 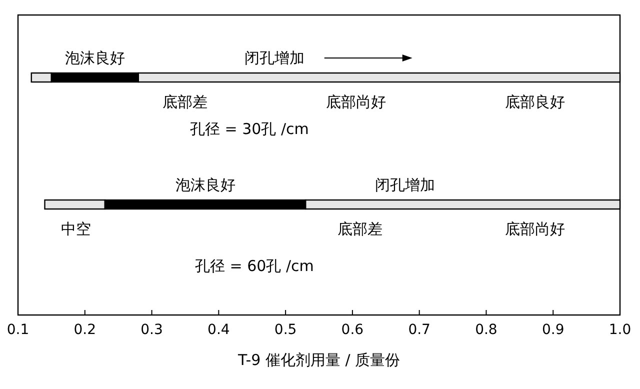 What do you see at coordinates (94, 58) in the screenshot?
I see `series-label: 泡沫良好` at bounding box center [94, 58].